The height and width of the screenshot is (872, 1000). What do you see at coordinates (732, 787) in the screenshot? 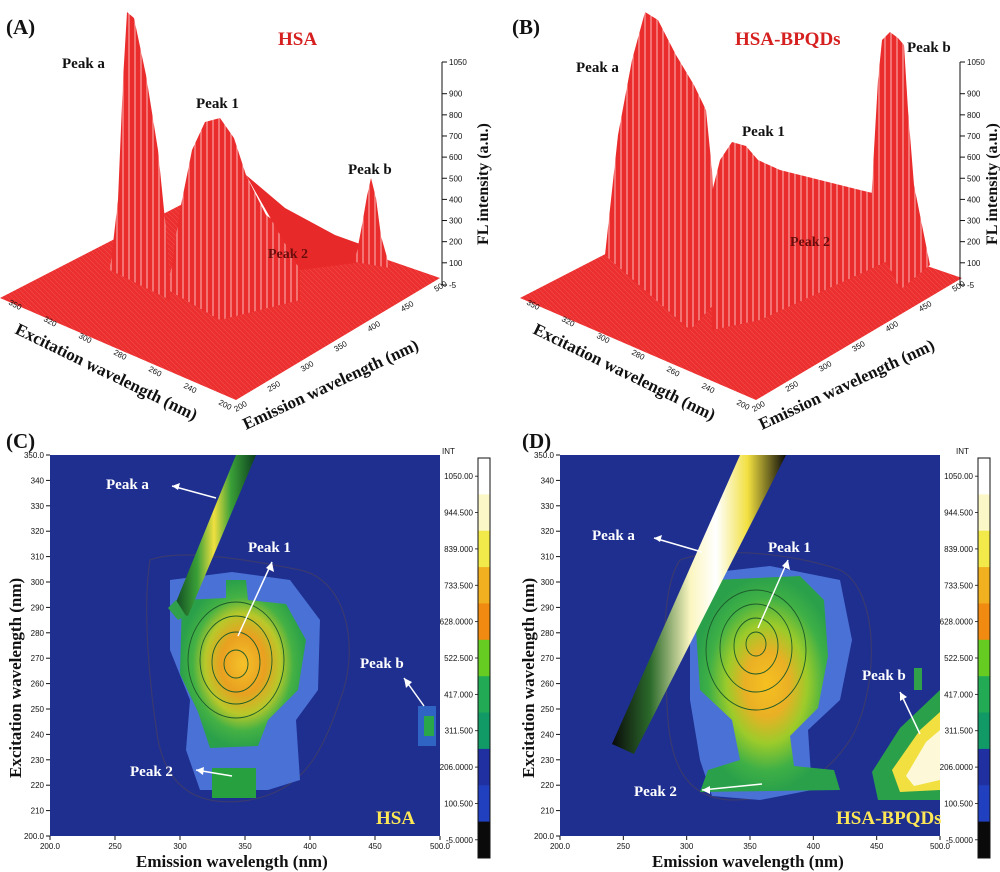
I see `annotation-arrow` at bounding box center [732, 787].